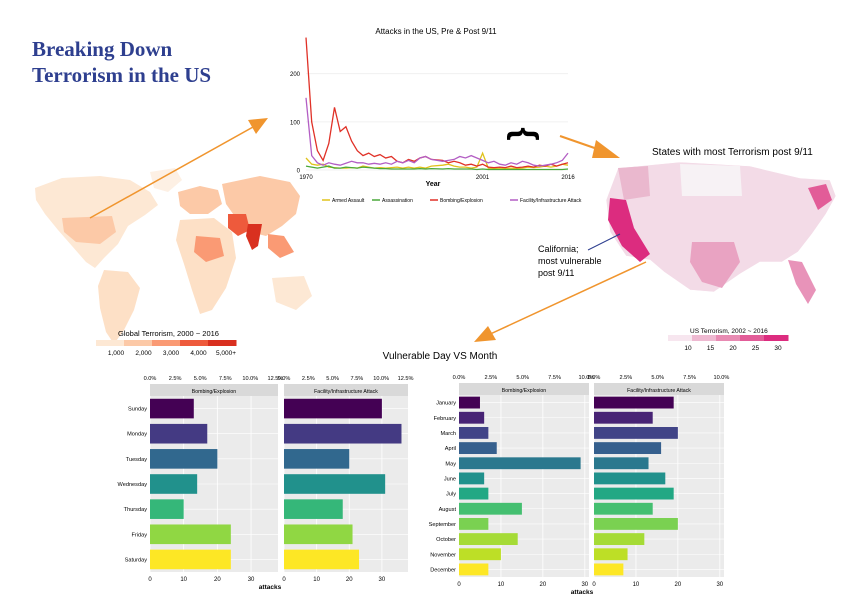  Describe the element at coordinates (570, 261) in the screenshot. I see `california-note-line2: most vulnerable` at that location.